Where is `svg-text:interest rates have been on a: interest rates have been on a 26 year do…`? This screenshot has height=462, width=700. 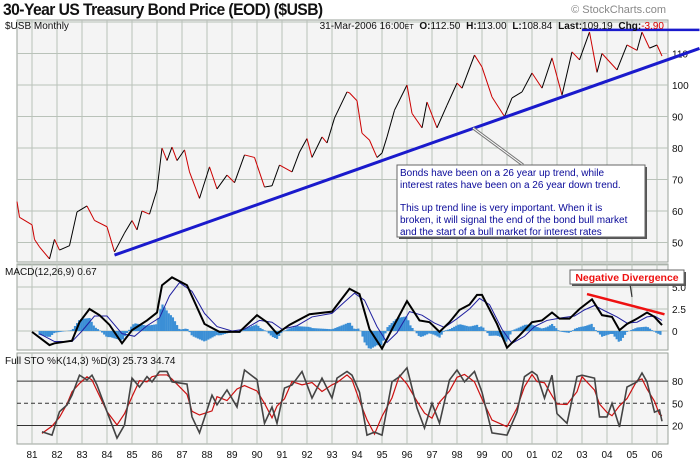 svg-text:interest rates have been on a: interest rates have been on a 26 year do… is located at coordinates (510, 185).